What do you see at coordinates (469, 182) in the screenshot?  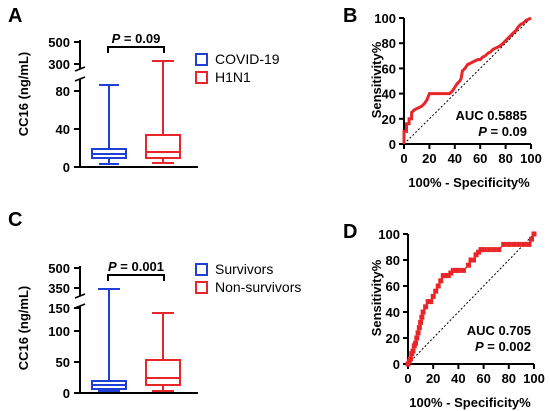 I see `panel-b-xlabel: 100% - Specificity%` at bounding box center [469, 182].